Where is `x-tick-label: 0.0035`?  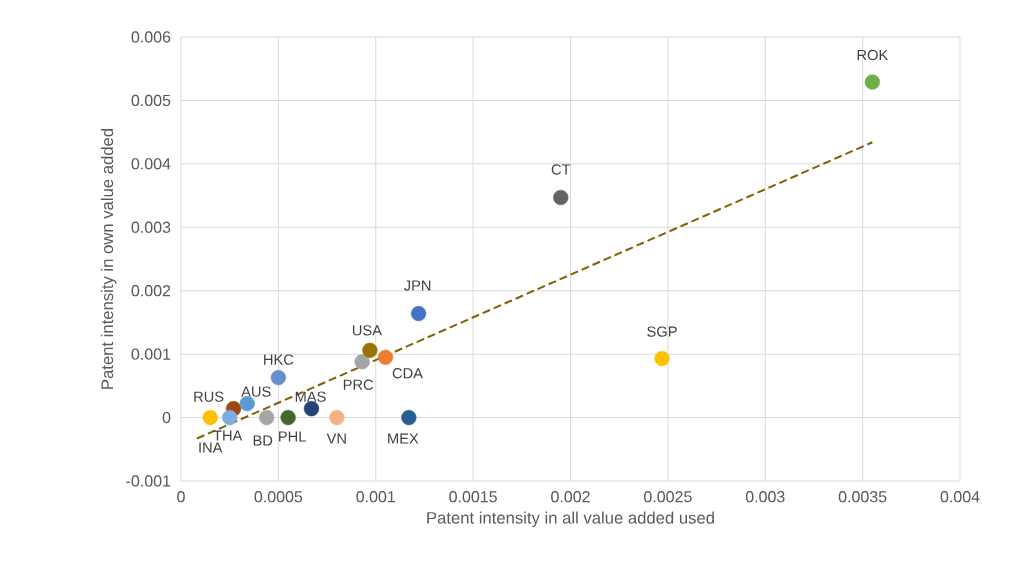
x-tick-label: 0.0035 is located at coordinates (862, 497).